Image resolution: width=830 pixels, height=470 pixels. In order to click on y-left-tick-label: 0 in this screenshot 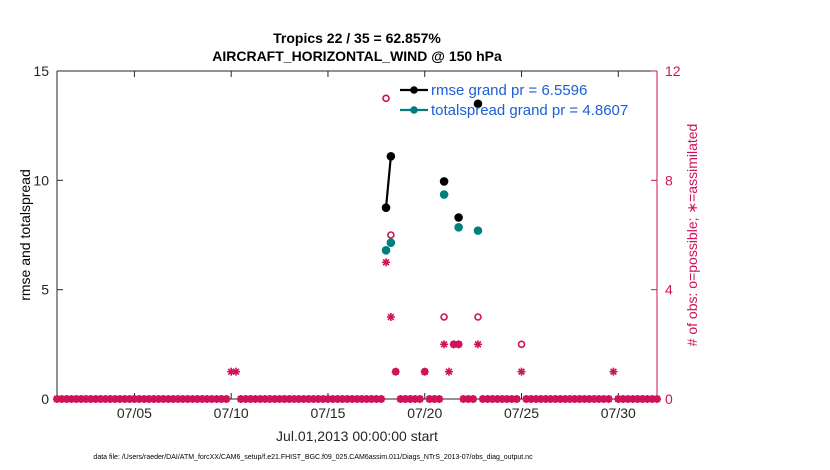, I will do `click(45, 399)`.